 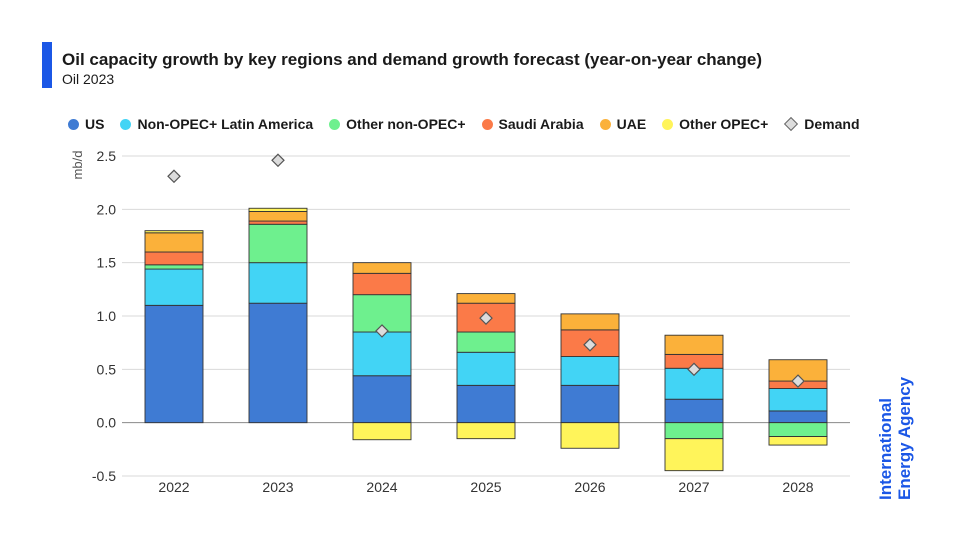 I want to click on x-tick-label: 2027, so click(x=693, y=487).